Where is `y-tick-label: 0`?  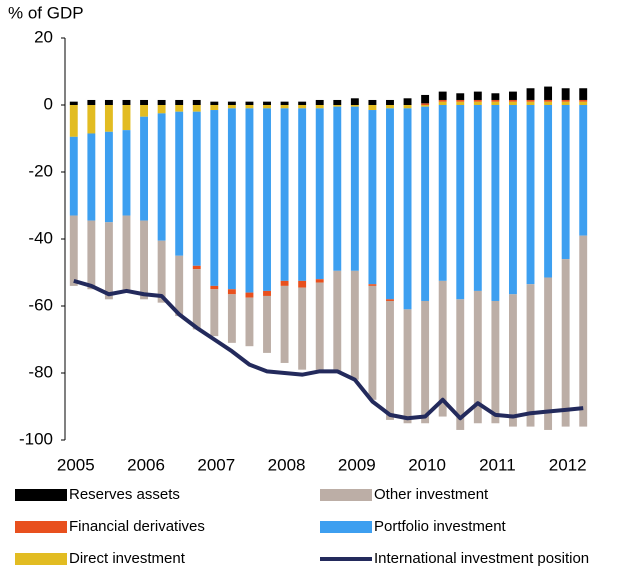
y-tick-label: 0 is located at coordinates (48, 103).